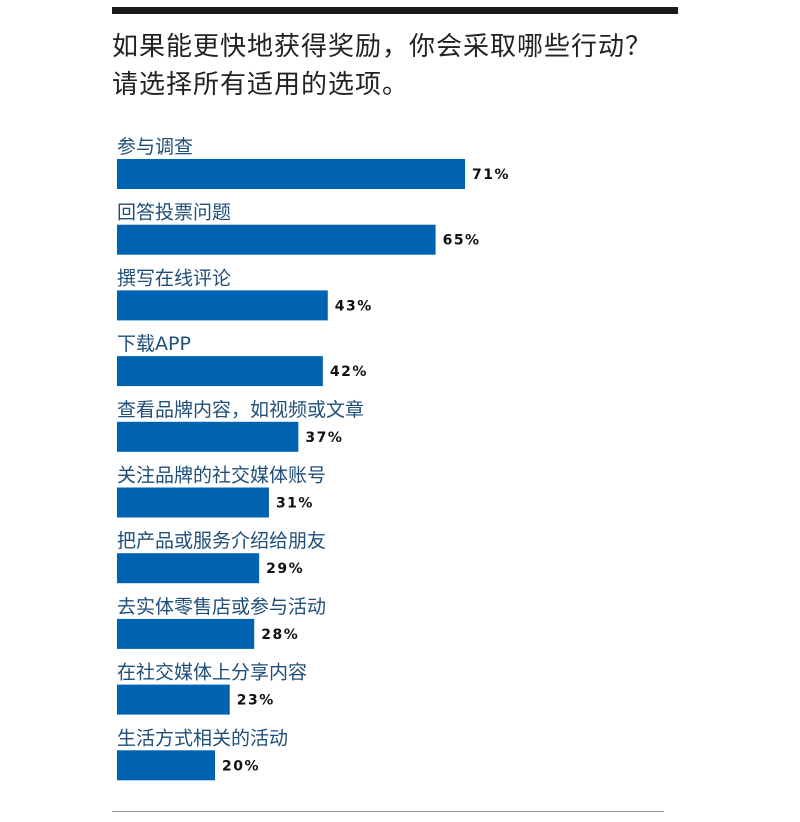  I want to click on category-label: 去实体零售店或参与活动, so click(221, 607).